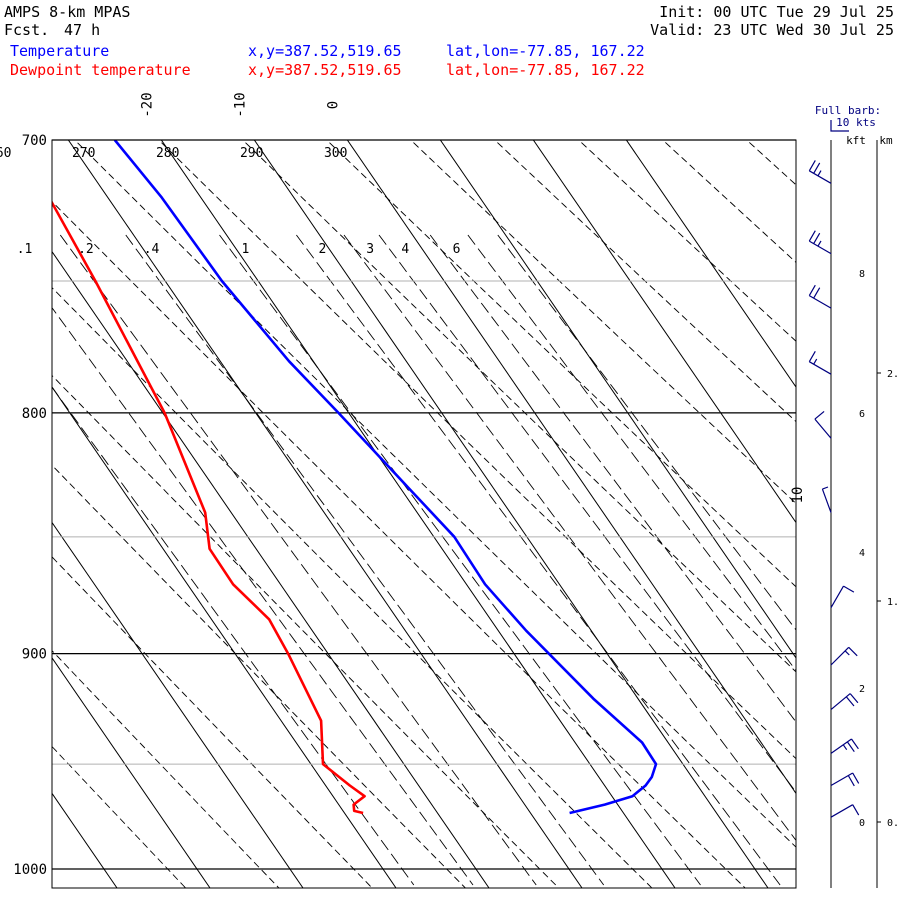  Describe the element at coordinates (67, 12) in the screenshot. I see `model-title: AMPS 8-km MPAS` at that location.